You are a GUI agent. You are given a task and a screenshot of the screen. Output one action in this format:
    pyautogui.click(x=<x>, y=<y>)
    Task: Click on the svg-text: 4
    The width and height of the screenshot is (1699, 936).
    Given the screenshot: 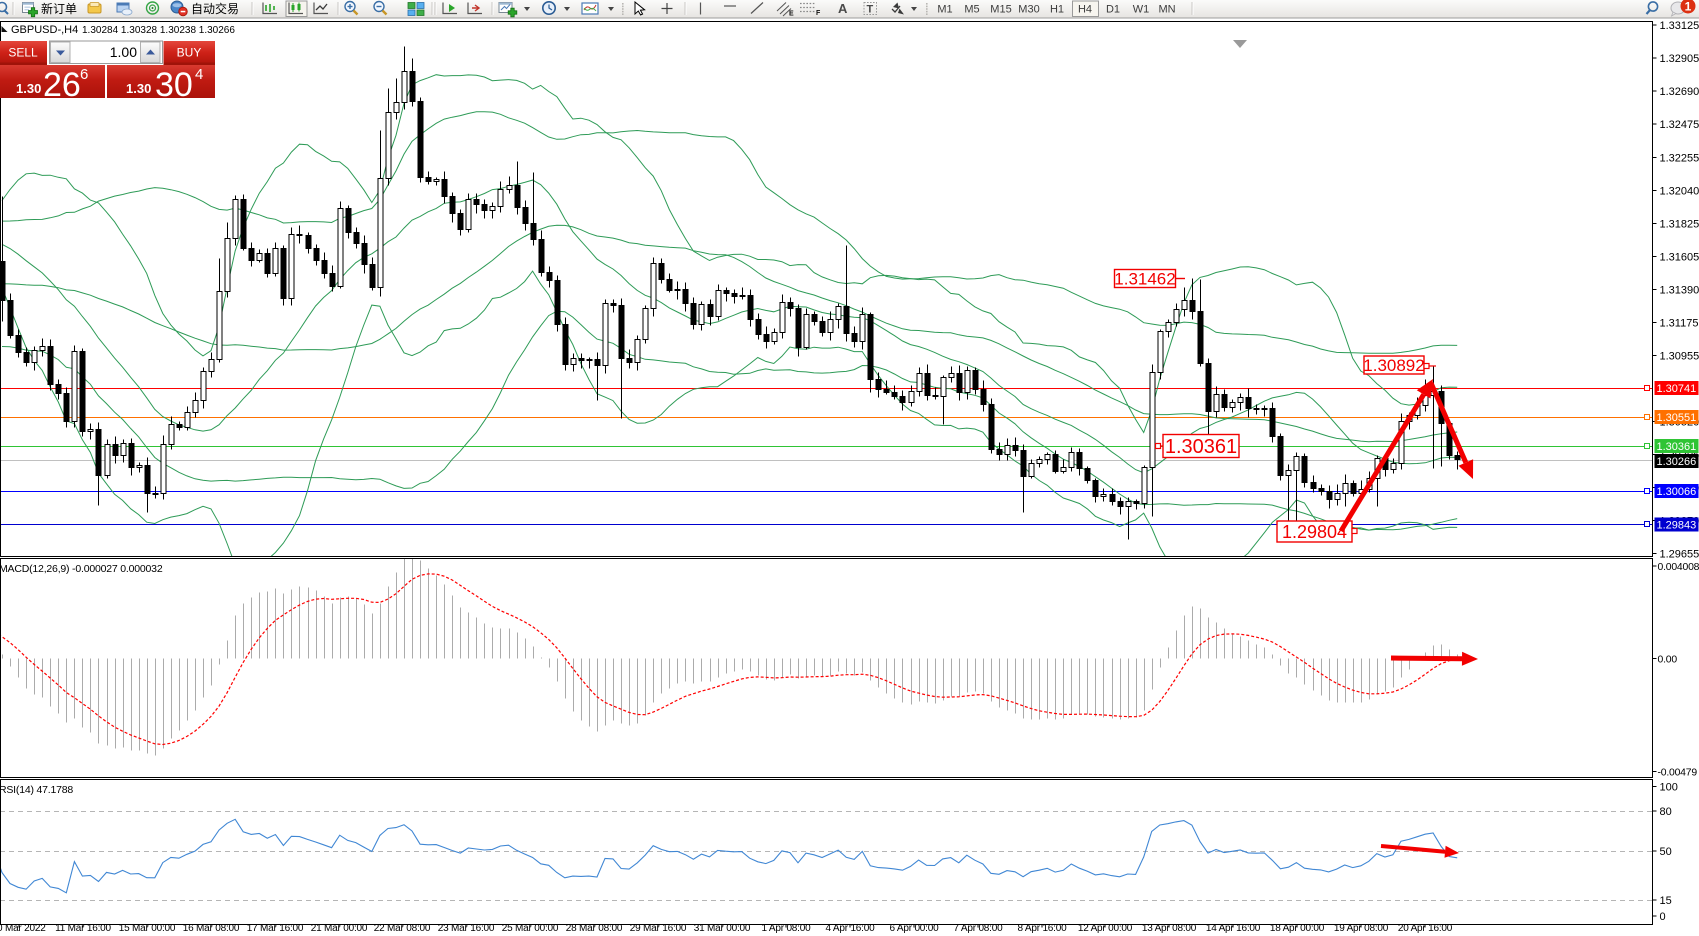 What is the action you would take?
    pyautogui.click(x=199, y=74)
    